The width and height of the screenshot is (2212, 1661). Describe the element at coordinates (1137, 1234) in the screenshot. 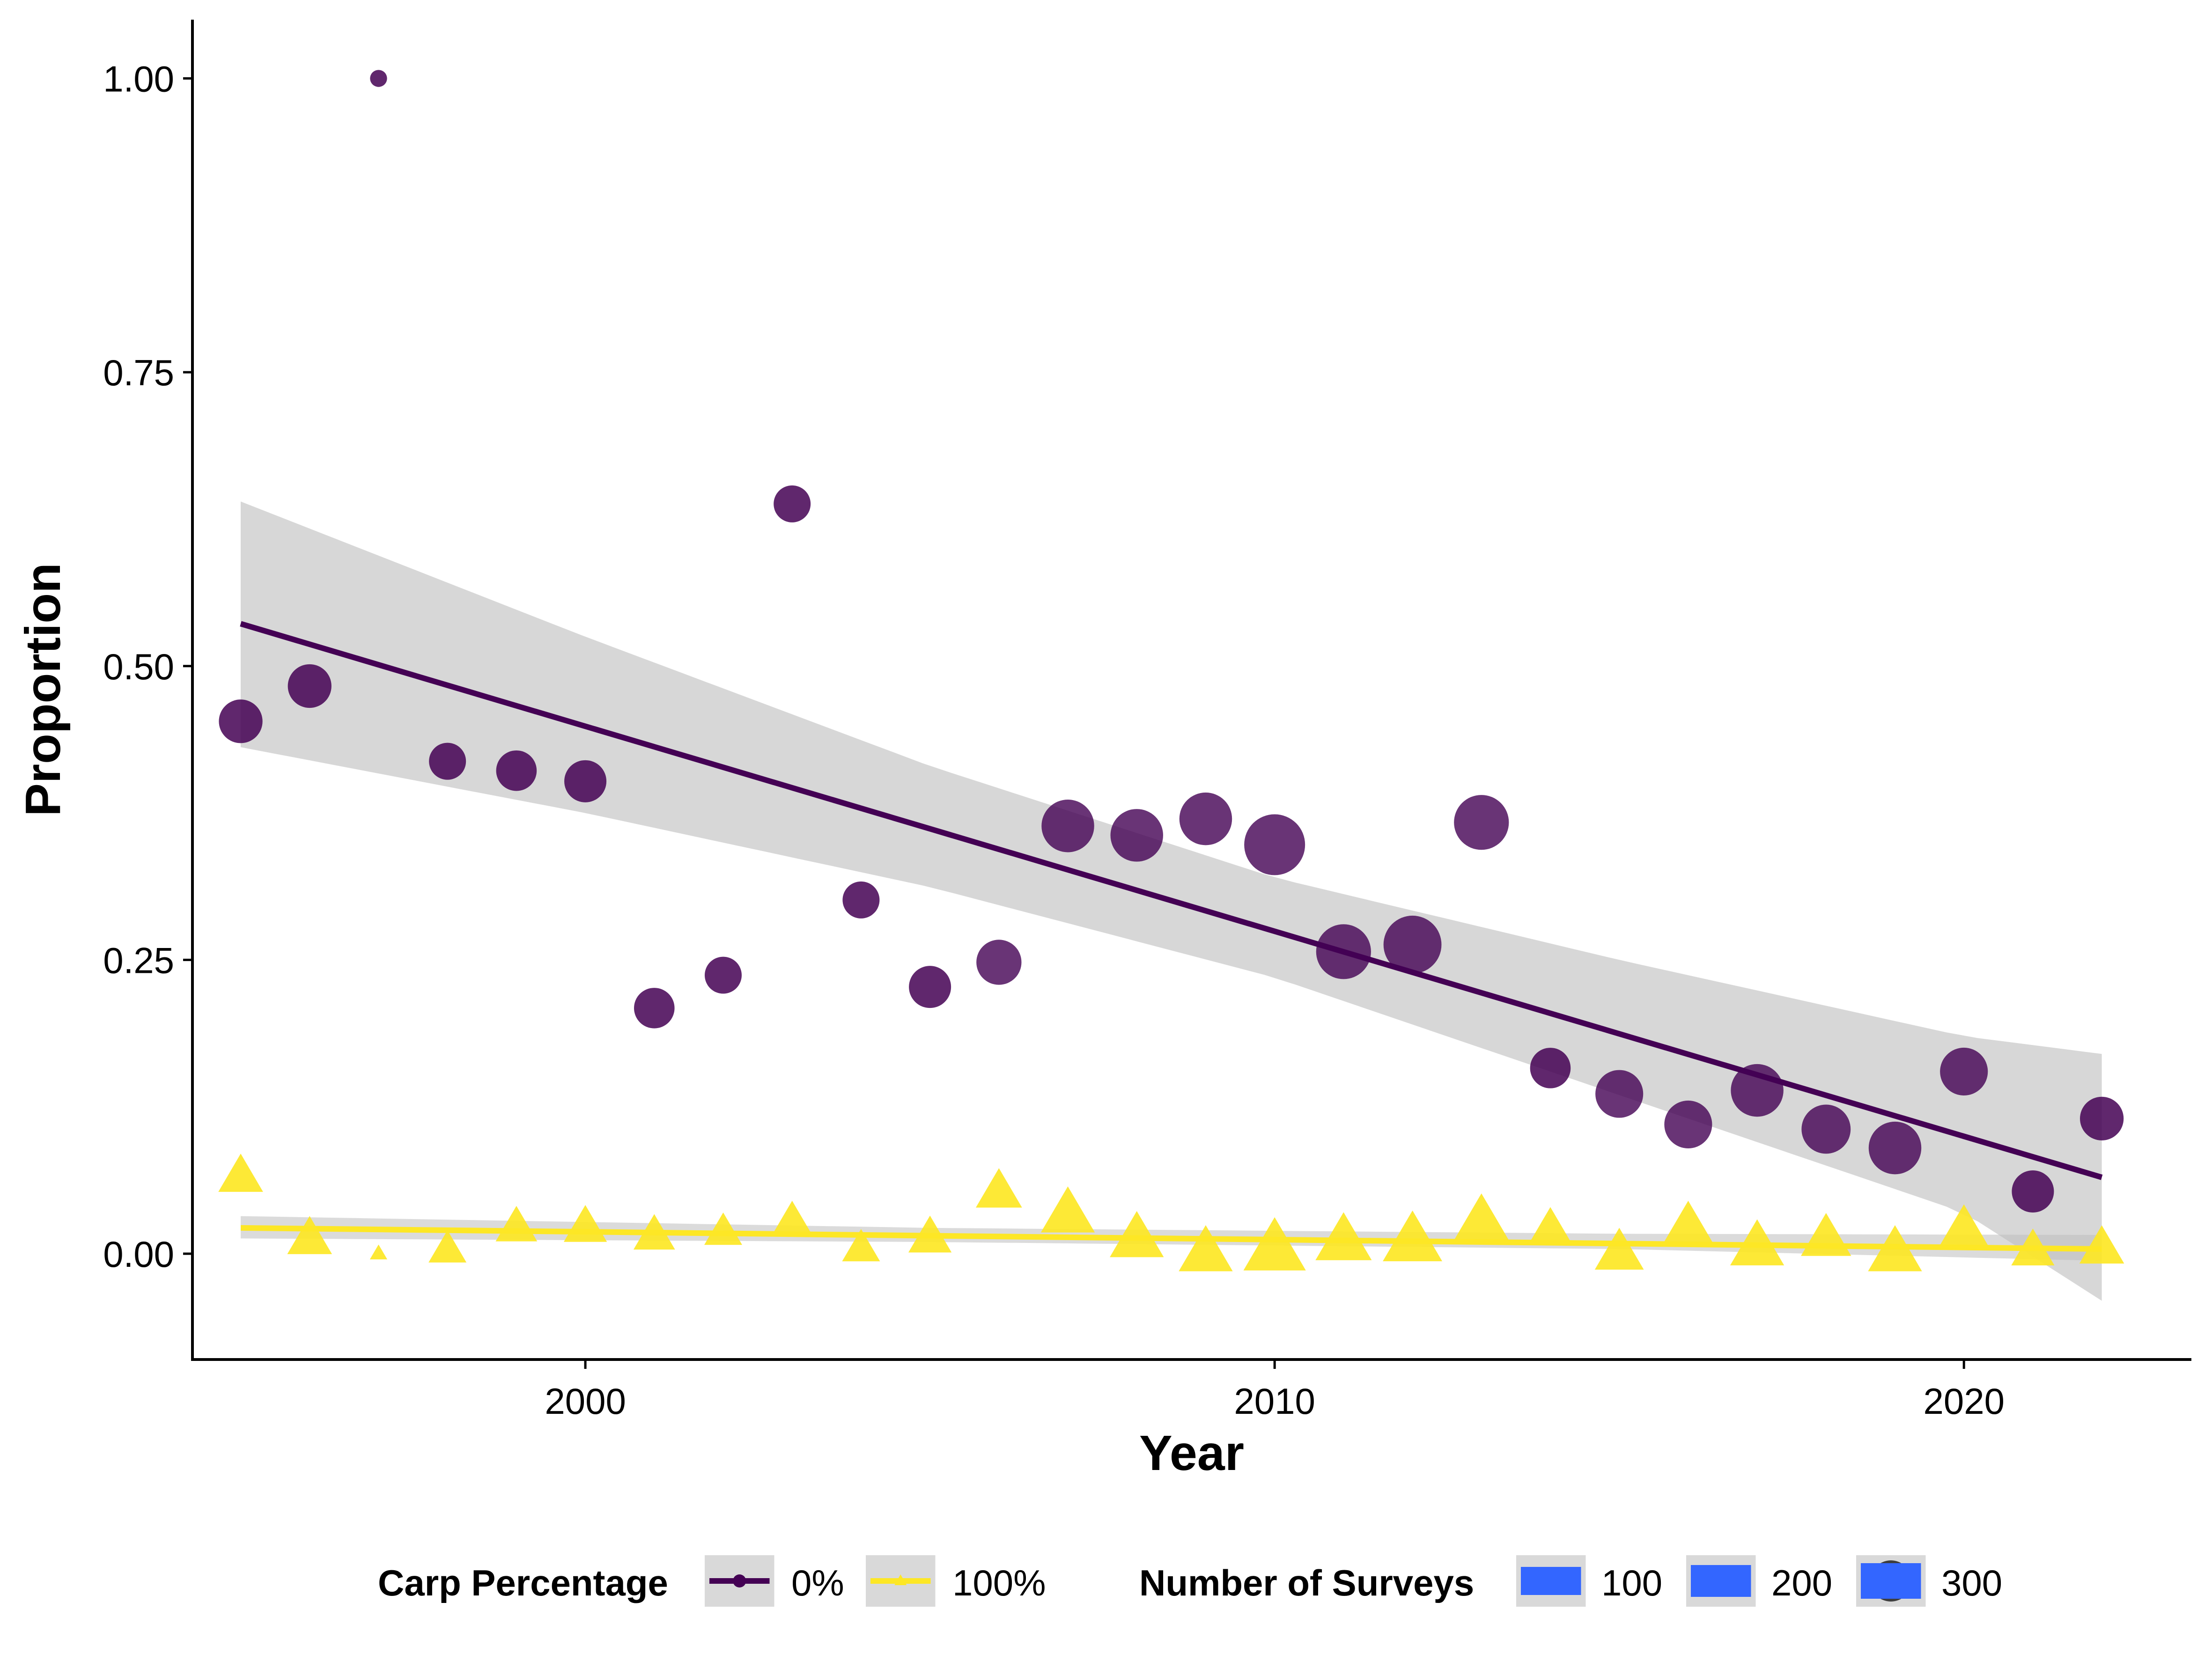

I see `point-100pct-2008` at that location.